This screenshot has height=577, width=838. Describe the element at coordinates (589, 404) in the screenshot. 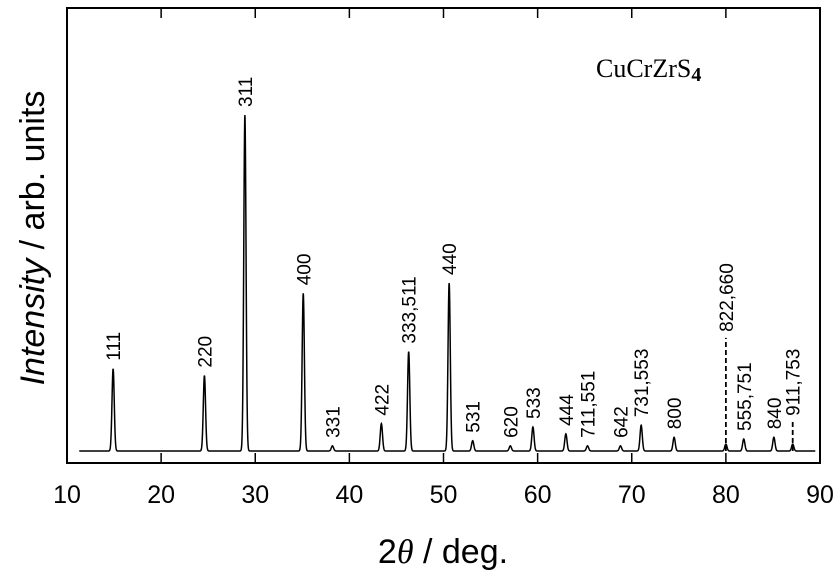

I see `peak-label: 711,551` at that location.